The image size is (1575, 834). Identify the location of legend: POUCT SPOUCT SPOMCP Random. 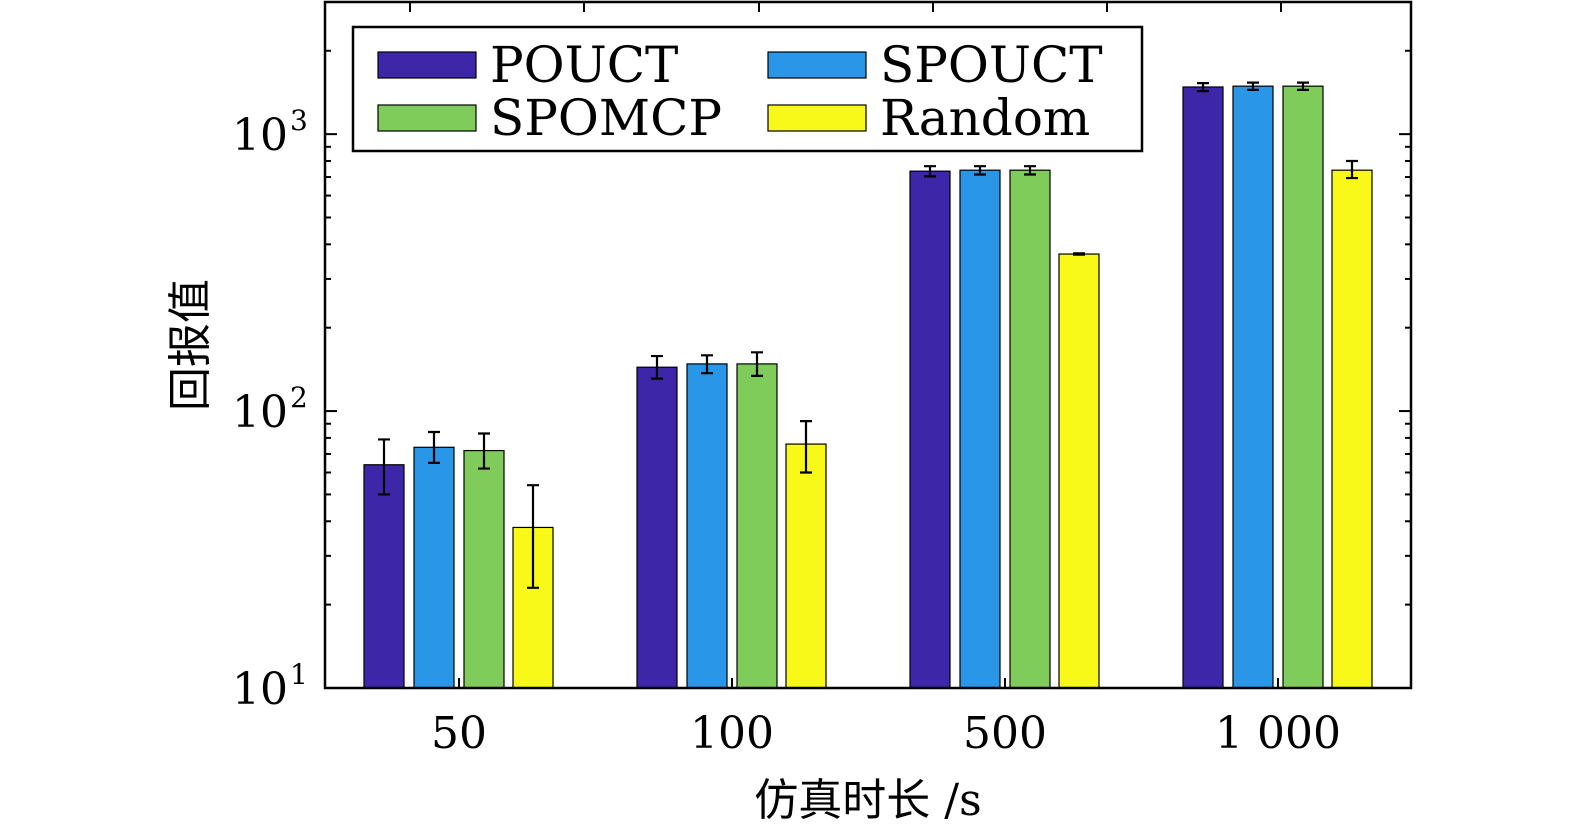
(747, 89).